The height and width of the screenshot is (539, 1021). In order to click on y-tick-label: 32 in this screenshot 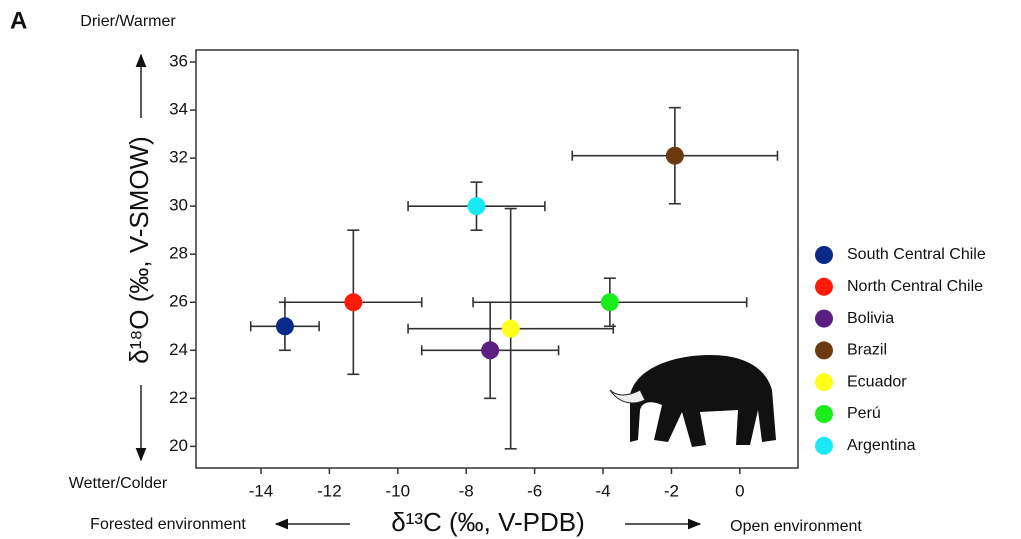, I will do `click(178, 157)`.